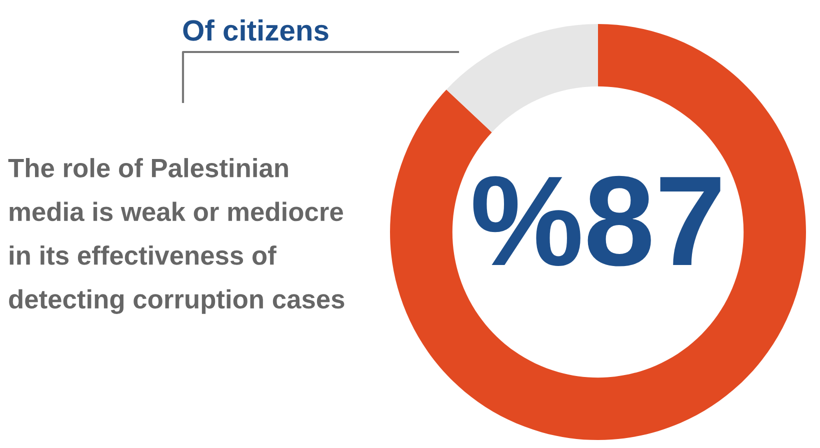 The width and height of the screenshot is (820, 448). What do you see at coordinates (596, 221) in the screenshot?
I see `data-label: %87` at bounding box center [596, 221].